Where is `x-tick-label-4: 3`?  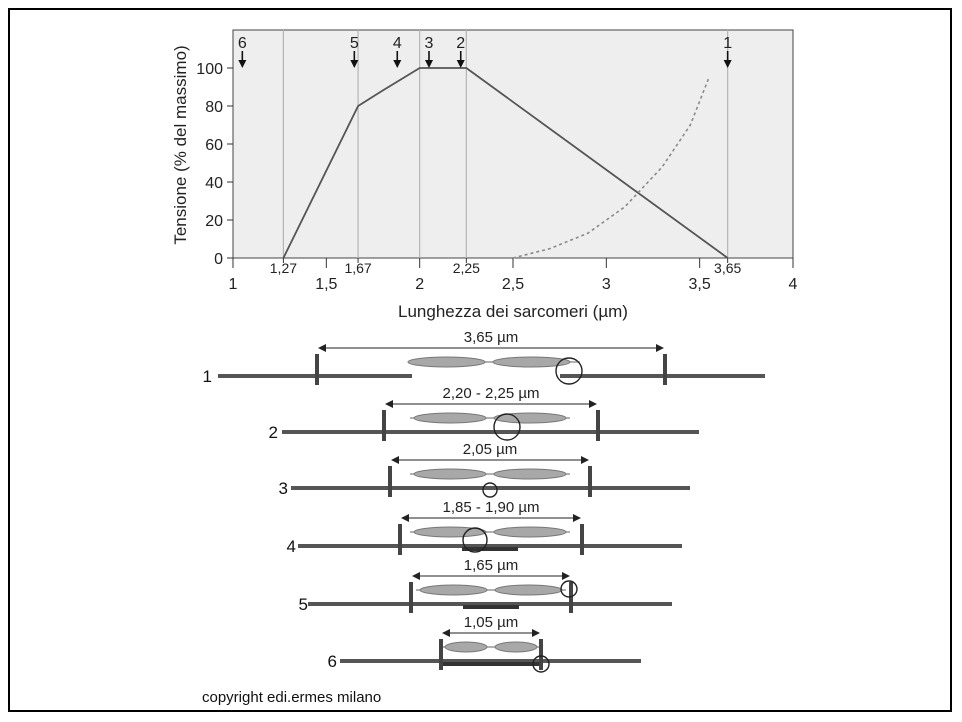
x-tick-label-4: 3 is located at coordinates (606, 284).